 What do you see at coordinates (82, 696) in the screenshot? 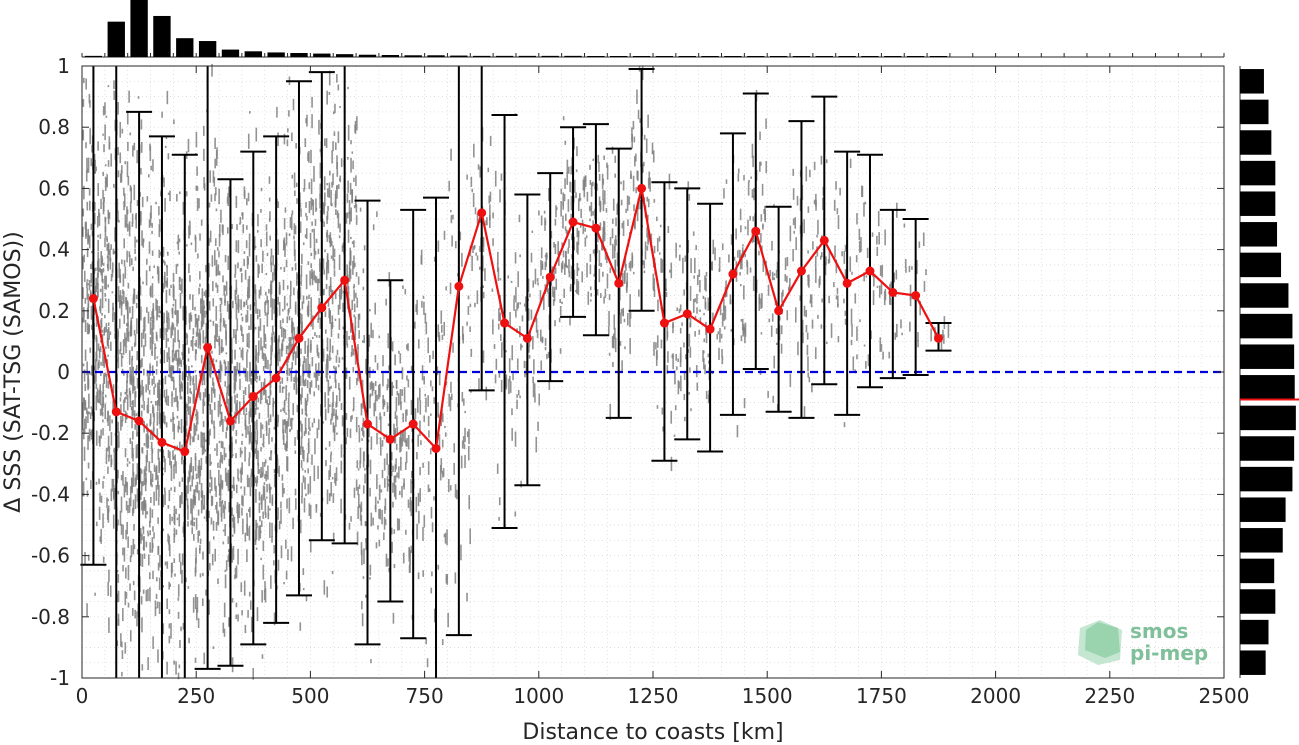
I see `x-tick-label: 0` at bounding box center [82, 696].